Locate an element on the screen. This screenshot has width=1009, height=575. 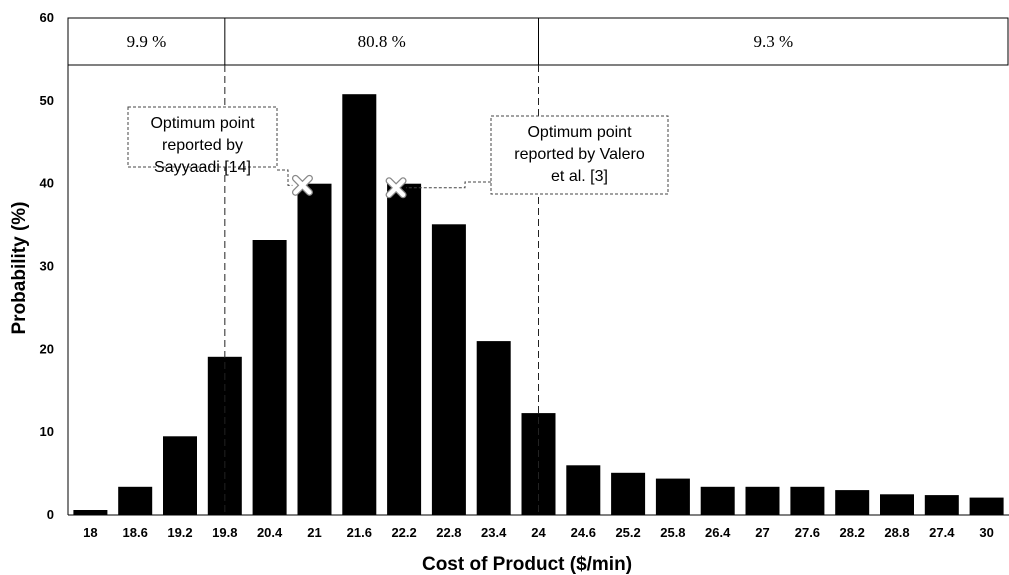
band-label-1: 9.9 % is located at coordinates (147, 41).